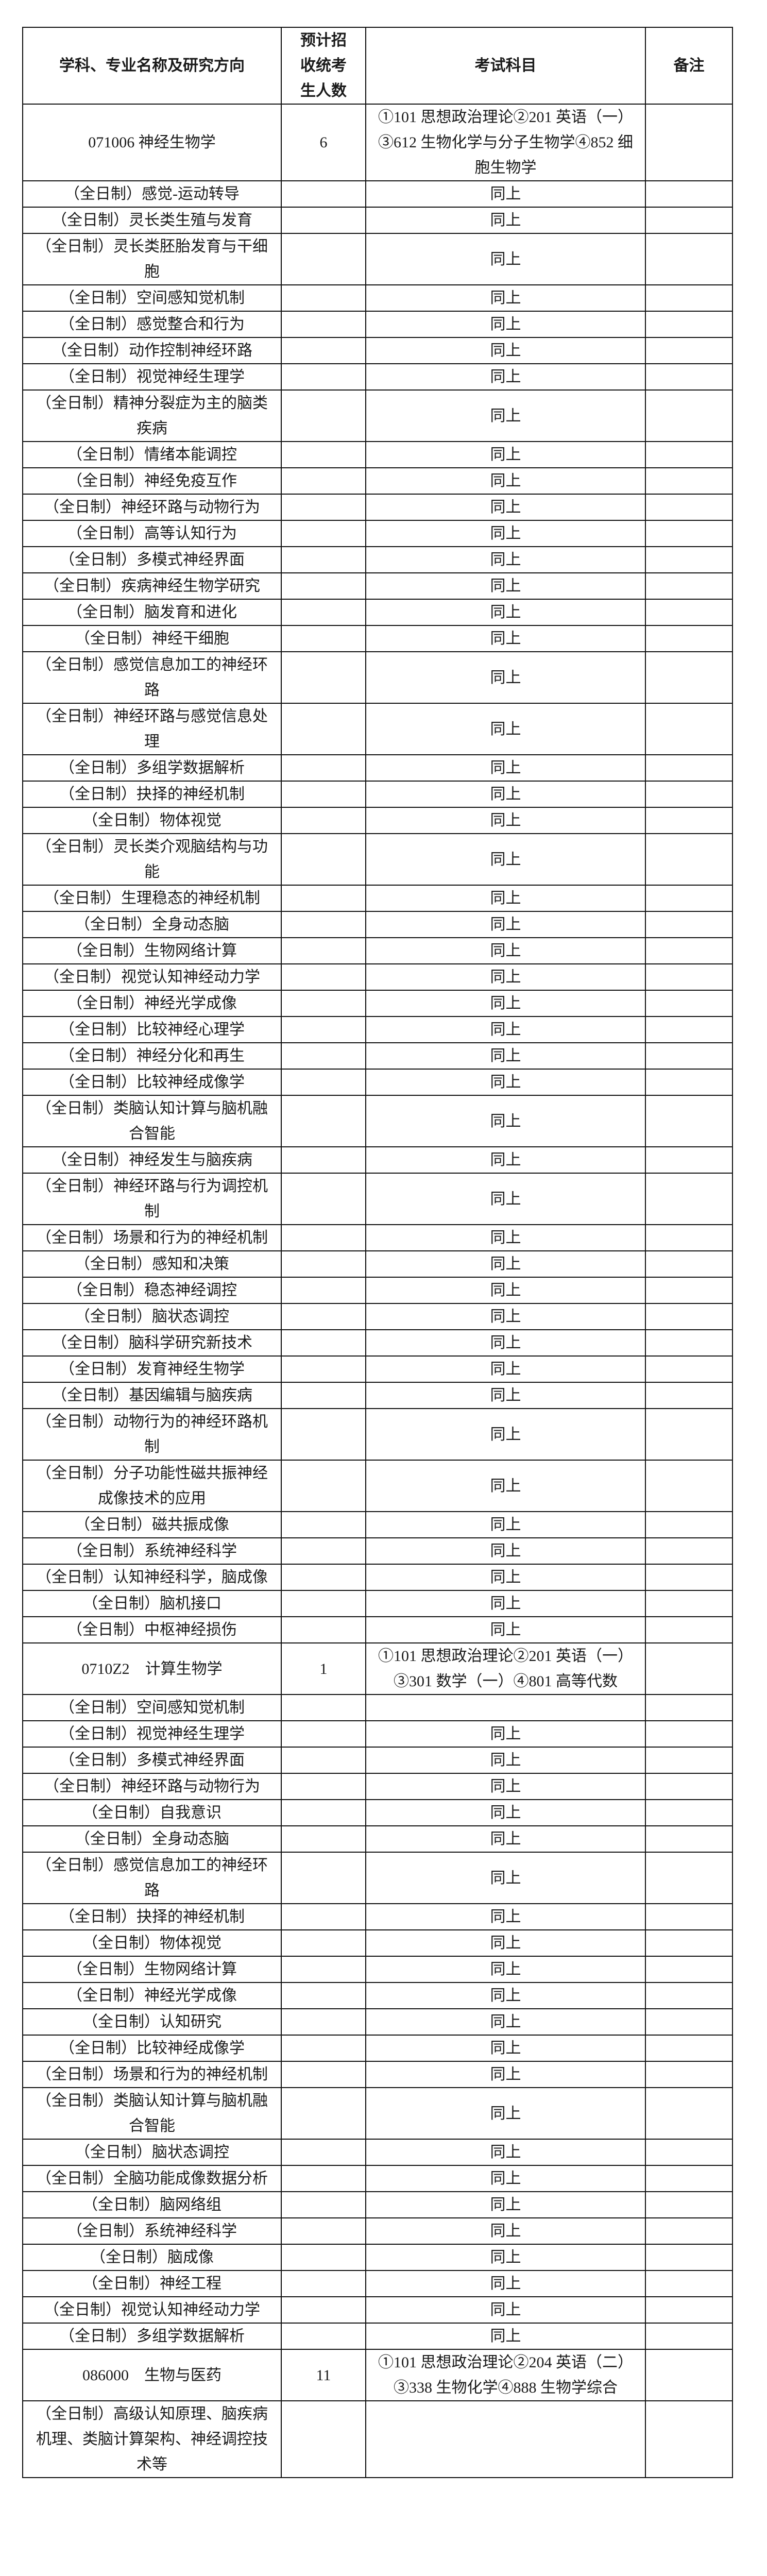 This screenshot has width=767, height=2576. What do you see at coordinates (377, 2178) in the screenshot?
I see `table-row: （全日制）全脑功能成像数据分析 同上` at bounding box center [377, 2178].